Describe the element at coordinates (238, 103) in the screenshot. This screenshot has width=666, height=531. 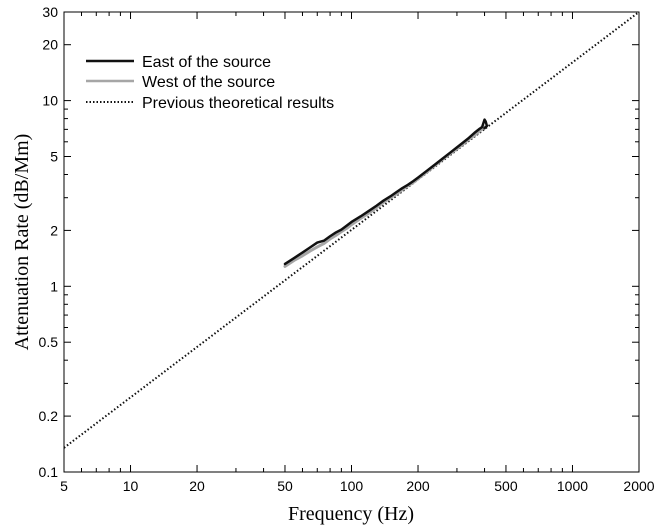
I see `legend-label-theory: Previous theoretical results` at that location.